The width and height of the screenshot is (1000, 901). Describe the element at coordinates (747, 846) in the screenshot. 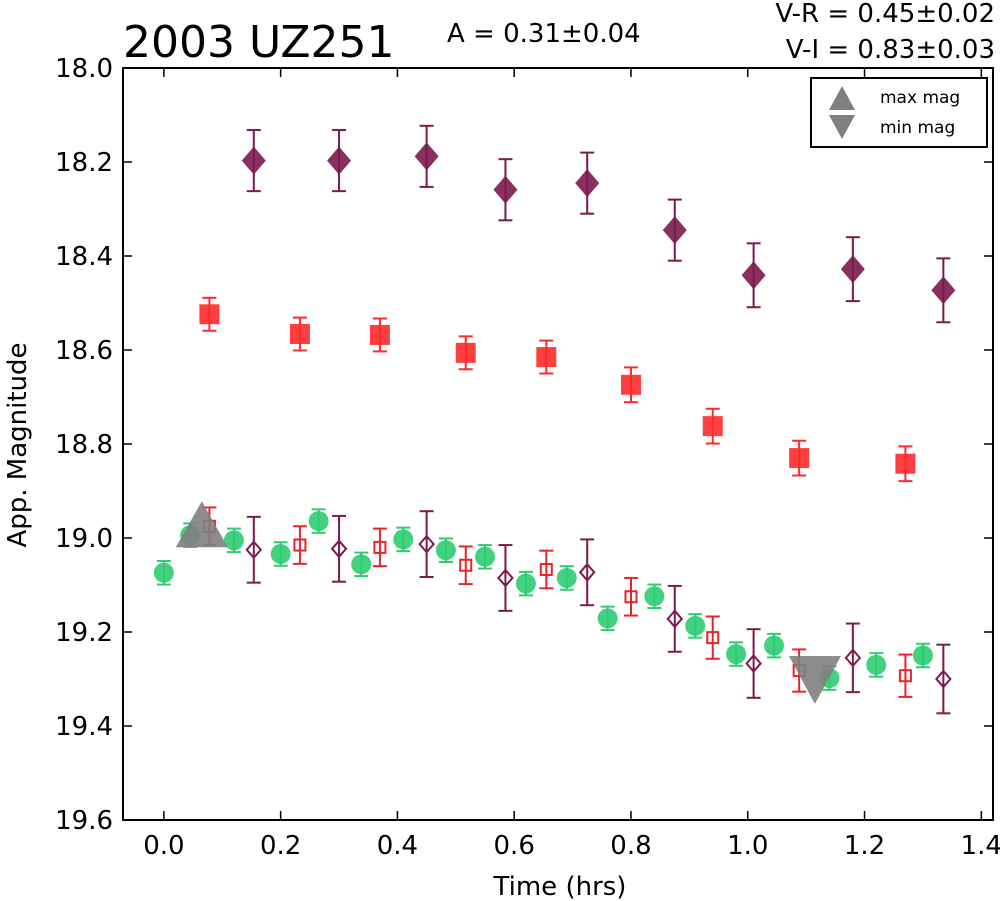

I see `x-tick-label: 1.0` at that location.